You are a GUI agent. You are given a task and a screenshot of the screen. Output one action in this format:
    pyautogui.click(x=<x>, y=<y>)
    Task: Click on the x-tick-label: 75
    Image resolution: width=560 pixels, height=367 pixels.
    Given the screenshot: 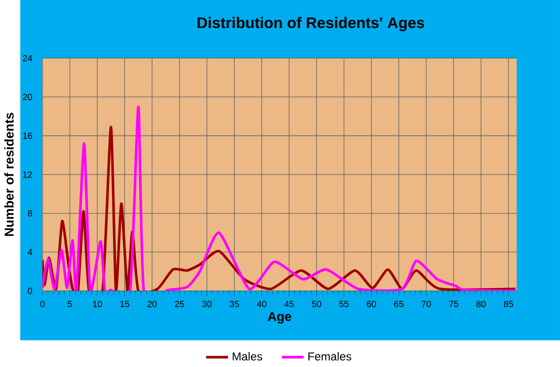 What is the action you would take?
    pyautogui.click(x=453, y=303)
    